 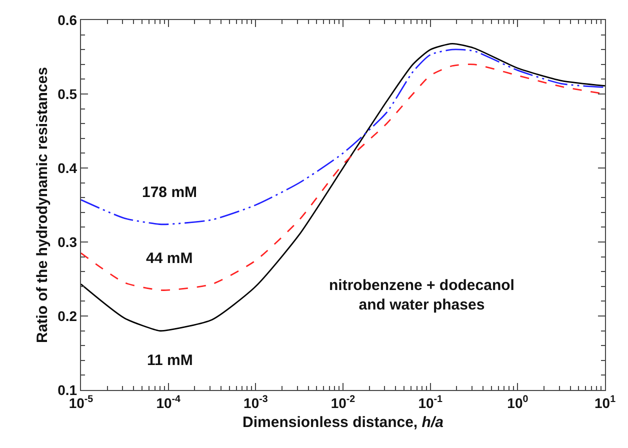 I want to click on y-tick-label: 0.3, so click(x=68, y=242).